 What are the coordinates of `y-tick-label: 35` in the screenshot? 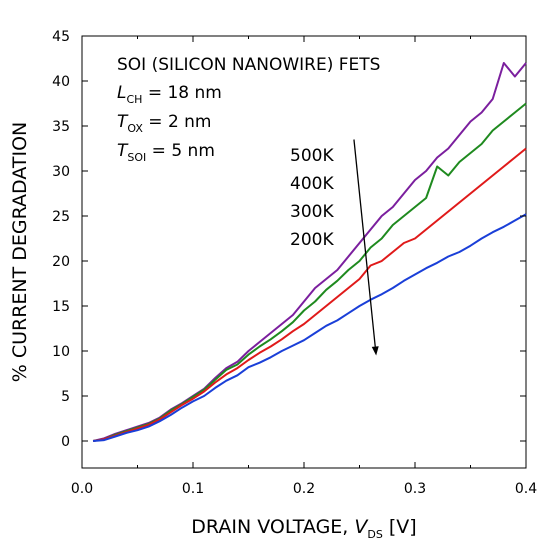 It's located at (61, 127).